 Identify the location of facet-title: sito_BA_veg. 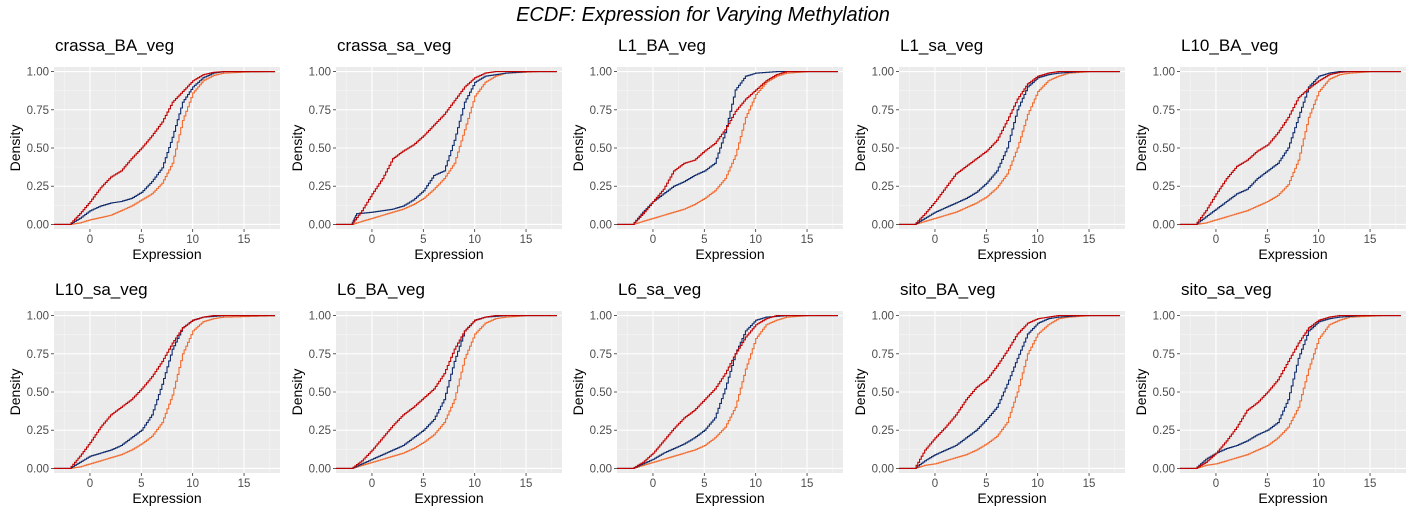
(947, 289).